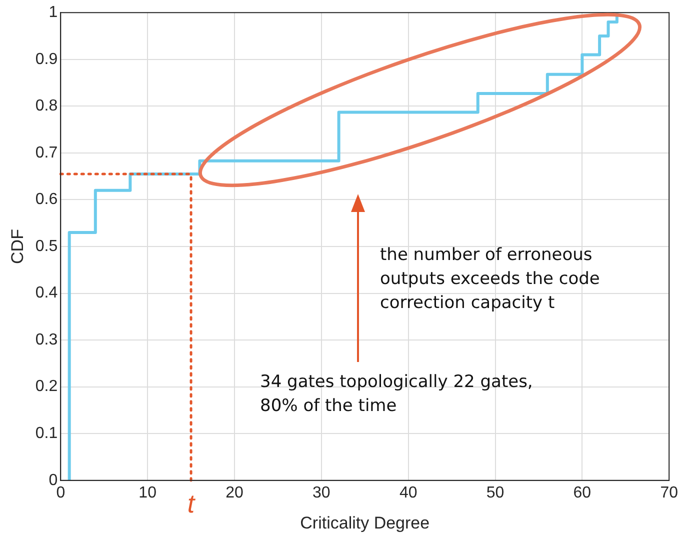 The height and width of the screenshot is (544, 681). I want to click on x-axis-title: Criticality Degree, so click(365, 522).